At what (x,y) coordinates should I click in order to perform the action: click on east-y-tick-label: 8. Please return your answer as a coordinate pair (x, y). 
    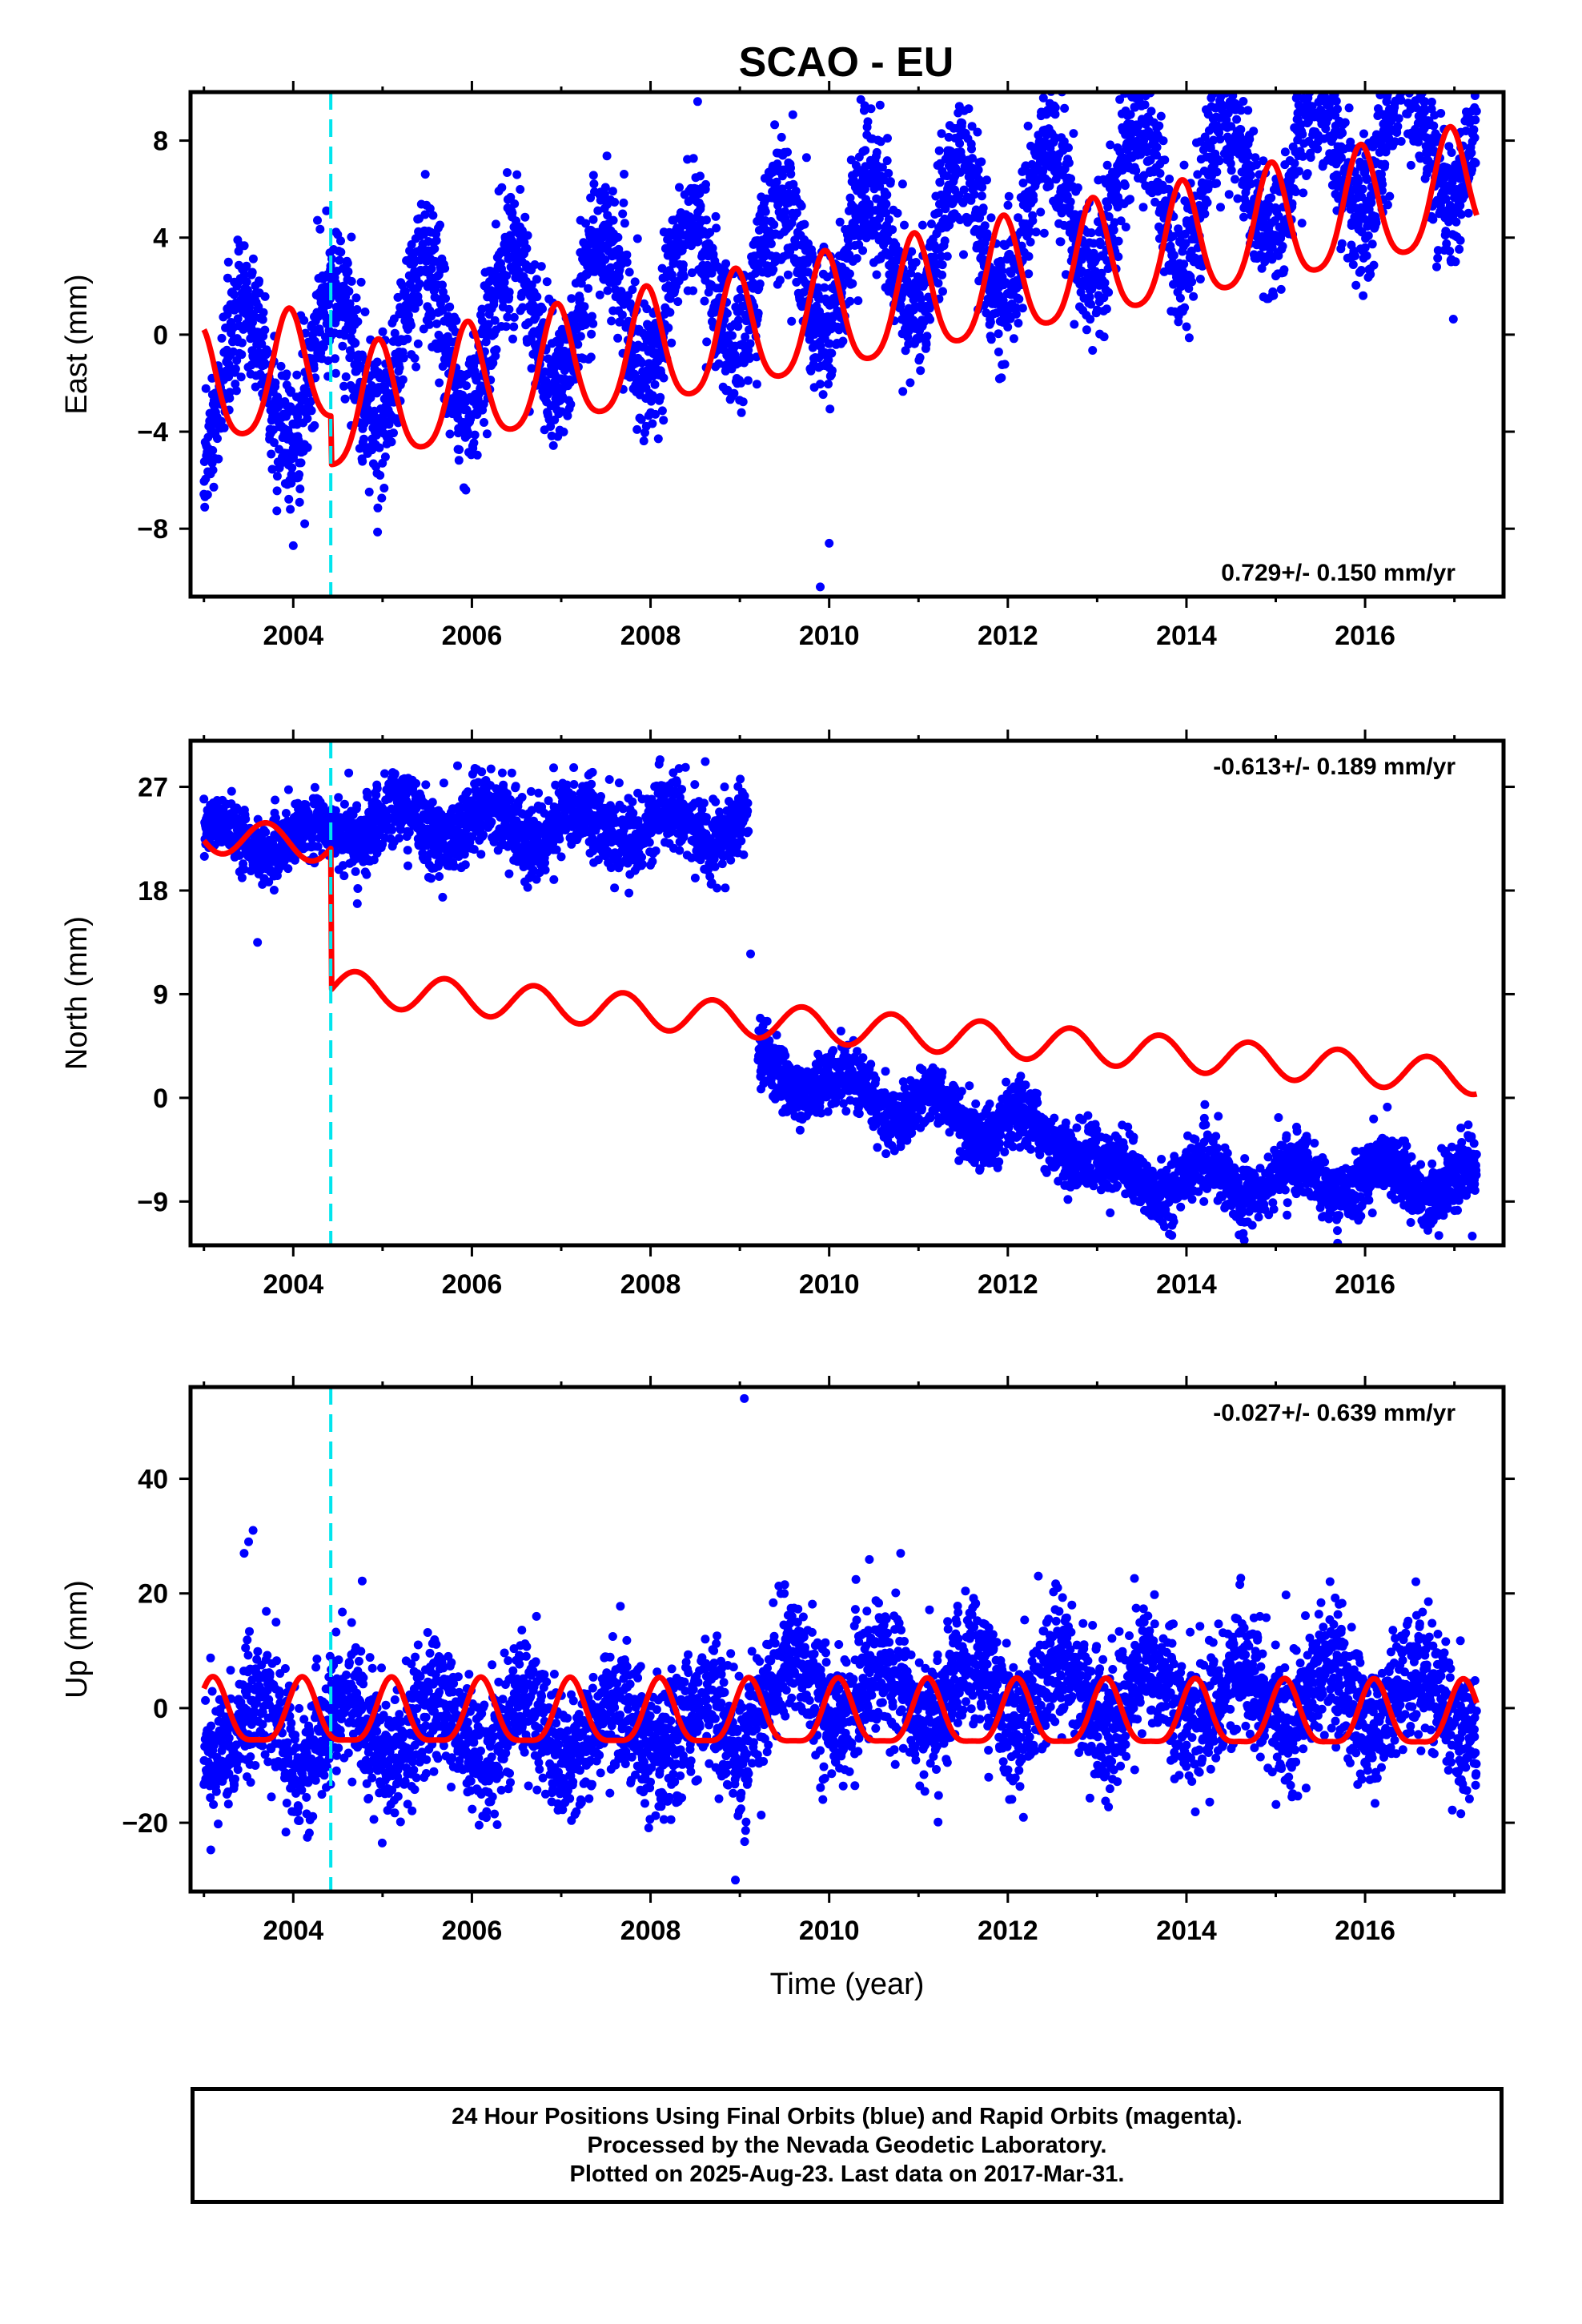
    Looking at the image, I should click on (161, 142).